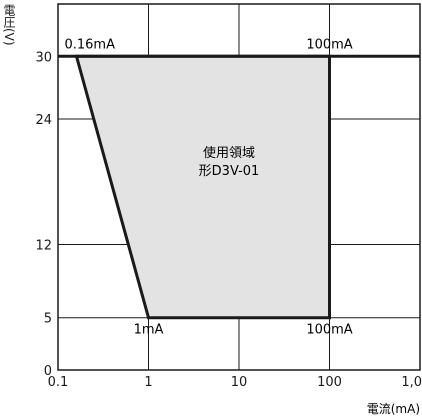  I want to click on x-tick-label: 100, so click(329, 382).